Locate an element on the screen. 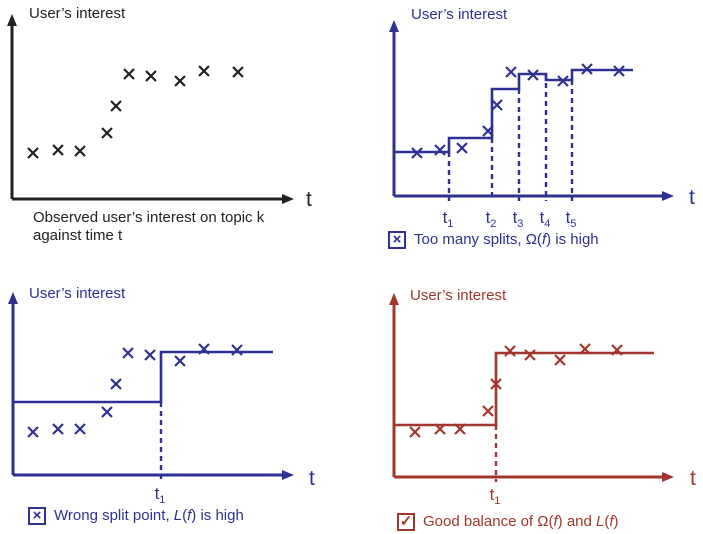 The image size is (703, 534). caption-segment: Wrong split point, is located at coordinates (114, 515).